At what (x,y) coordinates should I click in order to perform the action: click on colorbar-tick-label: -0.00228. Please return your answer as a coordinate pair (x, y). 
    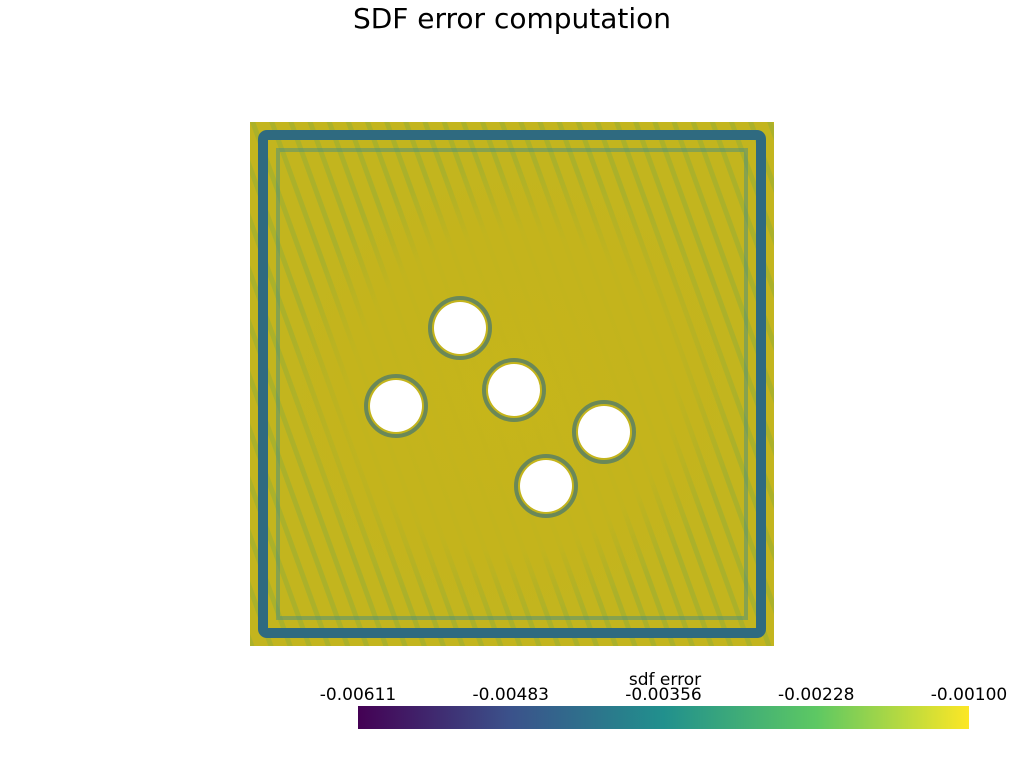
    Looking at the image, I should click on (816, 695).